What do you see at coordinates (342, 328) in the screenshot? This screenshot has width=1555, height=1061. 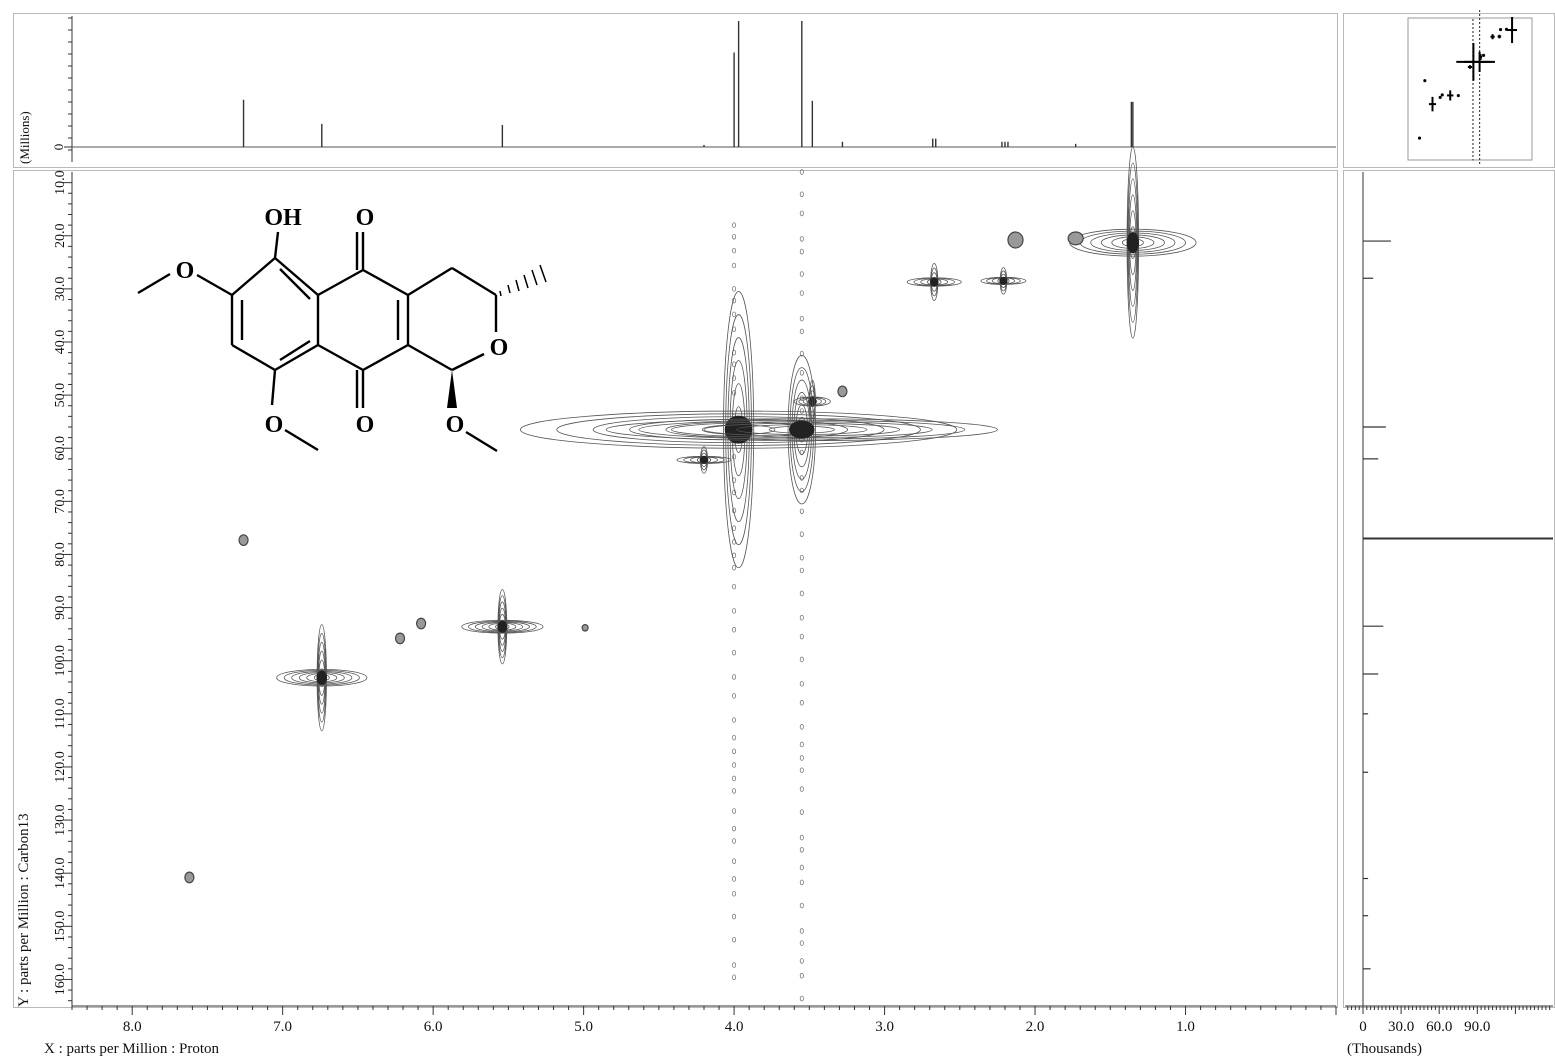 I see `molecule-structure: OH O O O O O O` at bounding box center [342, 328].